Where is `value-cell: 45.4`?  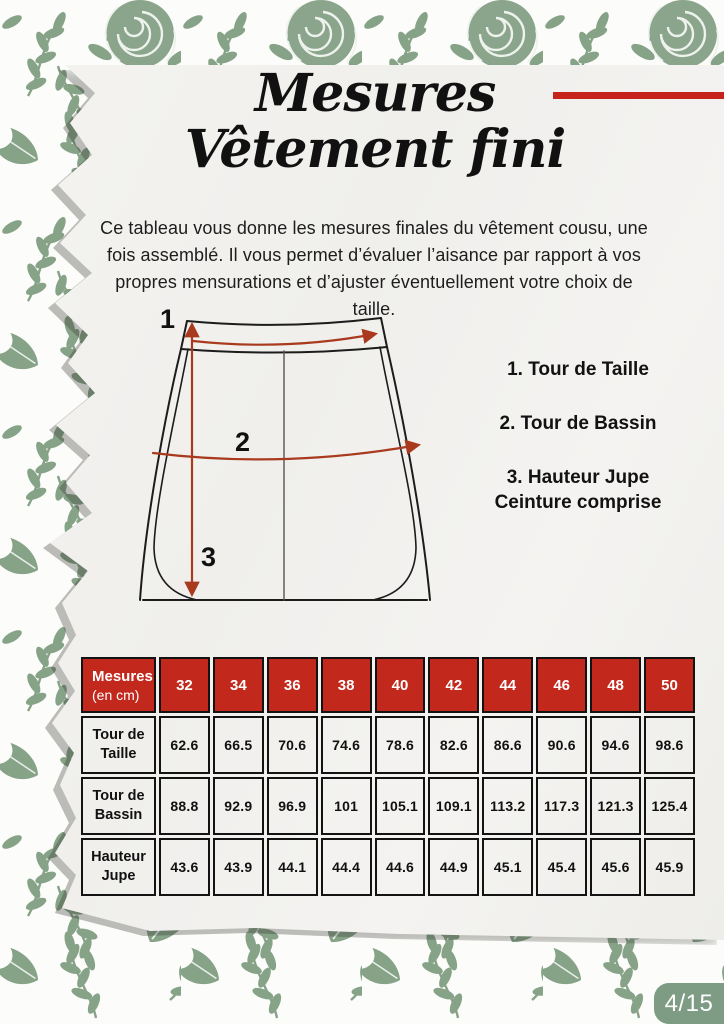
value-cell: 45.4 is located at coordinates (562, 867).